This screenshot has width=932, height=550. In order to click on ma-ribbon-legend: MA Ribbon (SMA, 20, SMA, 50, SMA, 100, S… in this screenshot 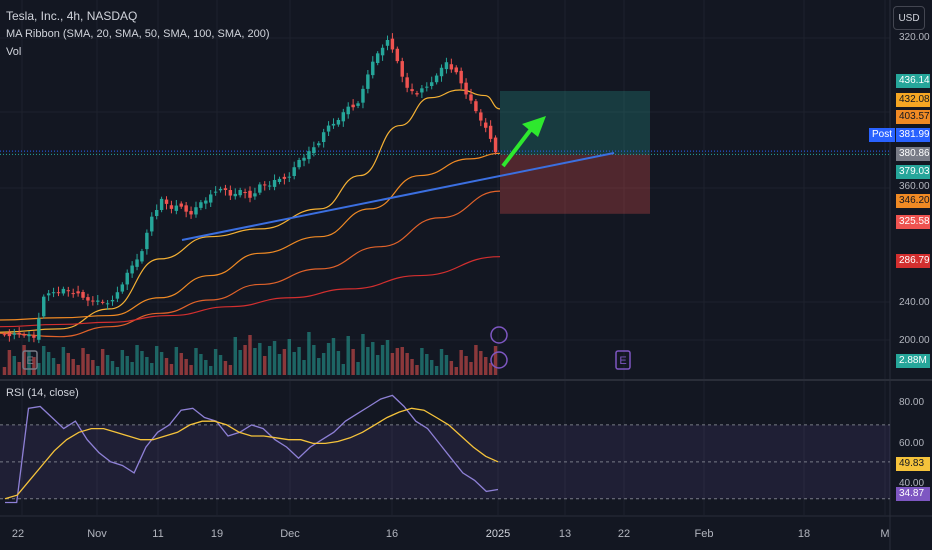, I will do `click(138, 34)`.